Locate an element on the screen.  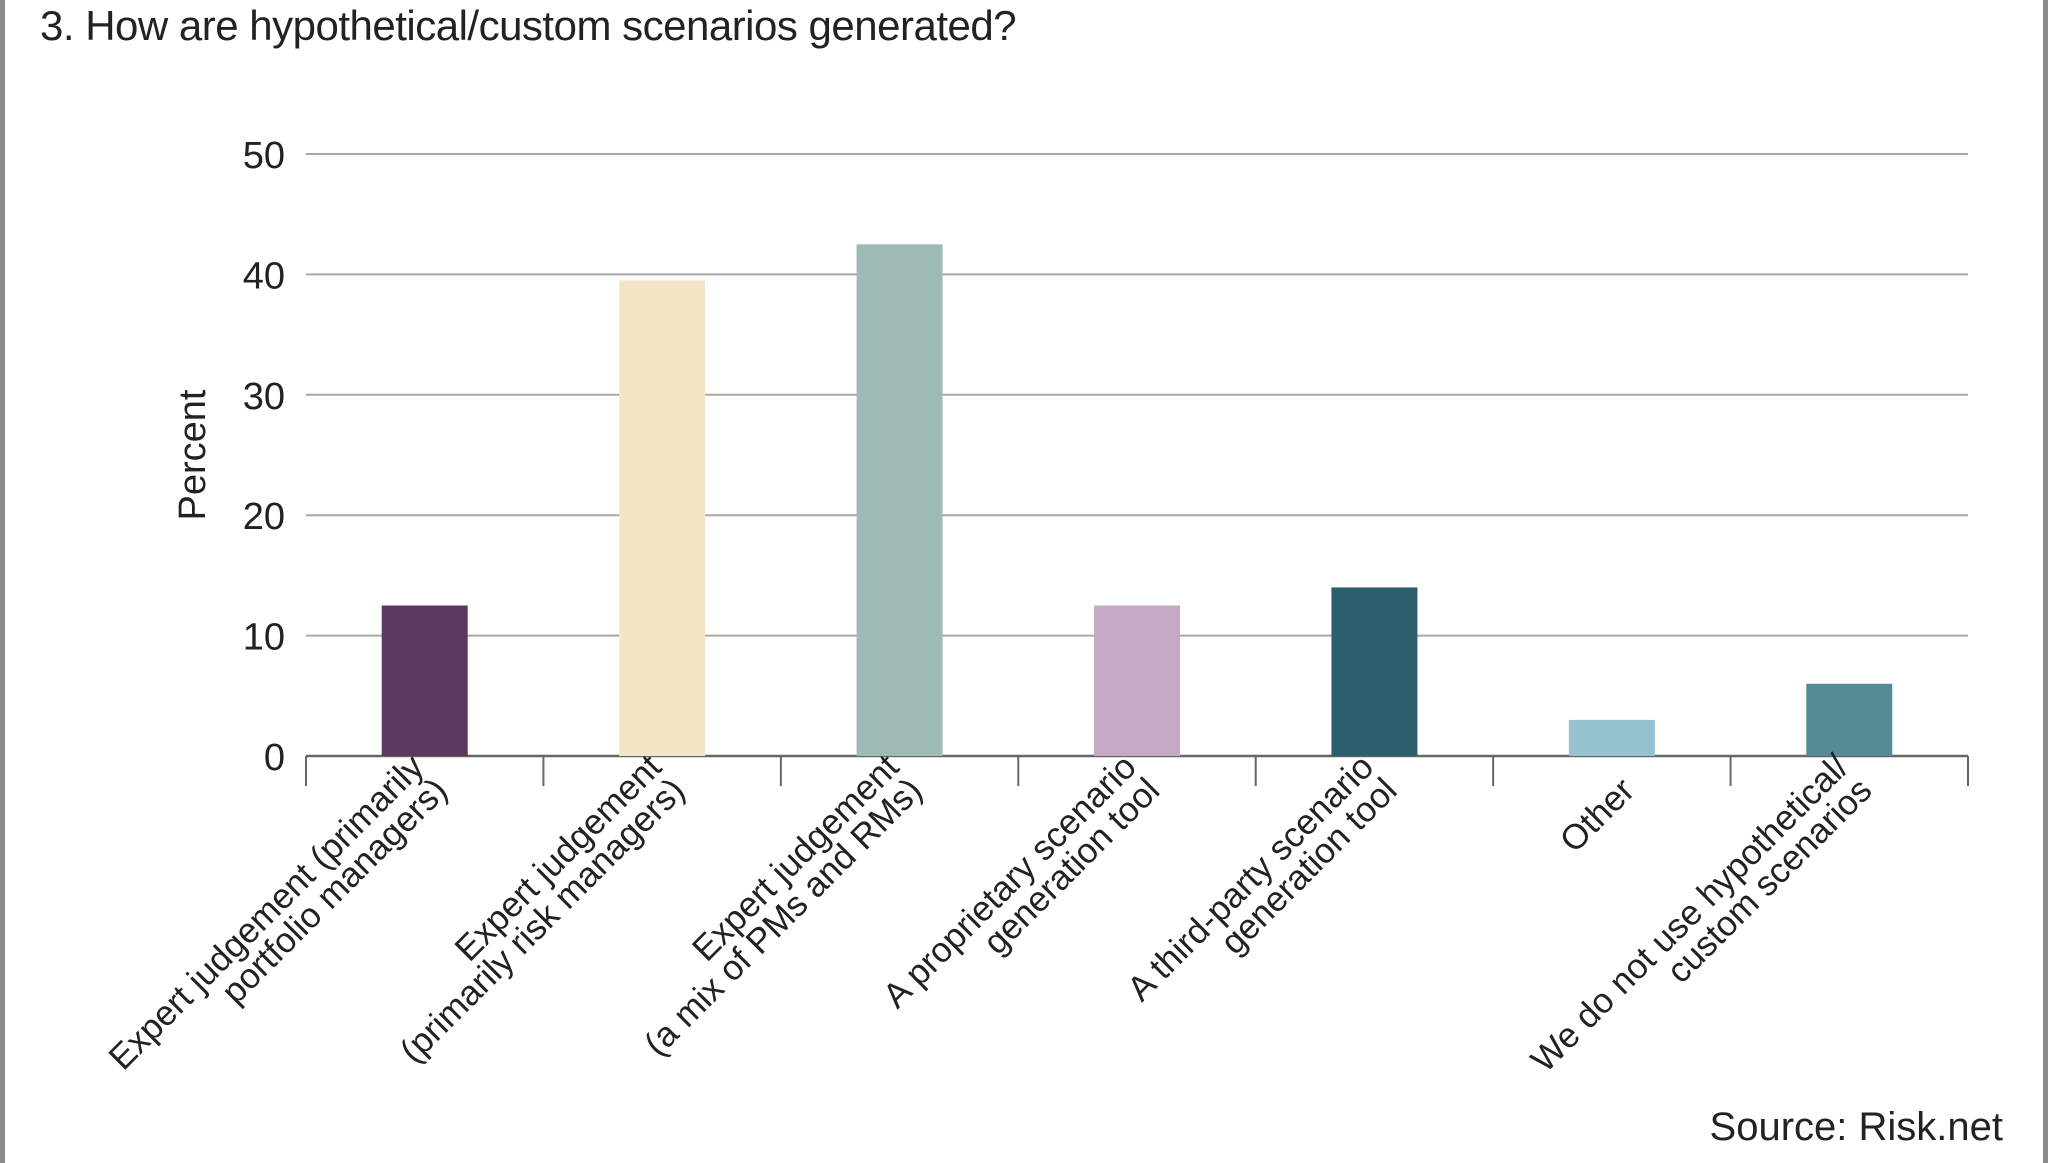
y-tick-label: 50 is located at coordinates (264, 156).